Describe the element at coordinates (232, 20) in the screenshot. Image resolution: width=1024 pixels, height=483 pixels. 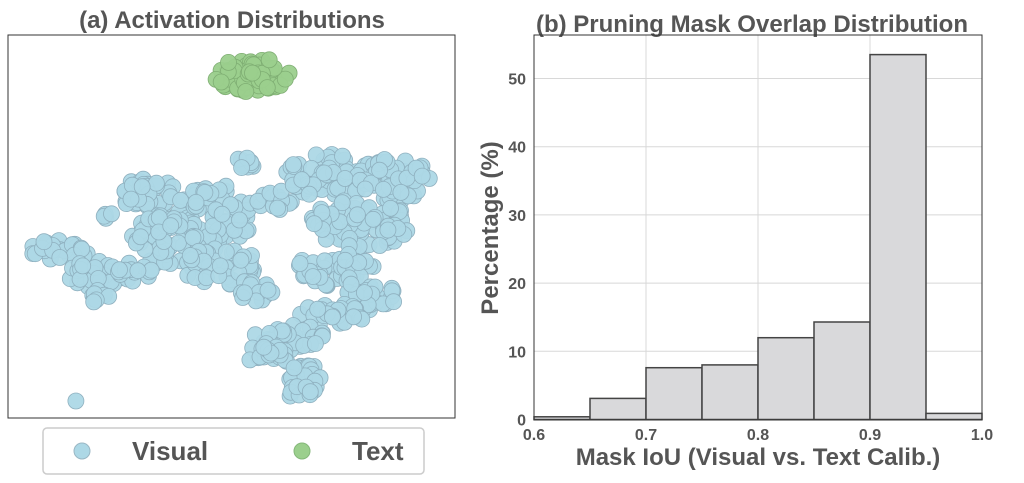
I see `panel-a-title: (a) Activation Distributions` at that location.